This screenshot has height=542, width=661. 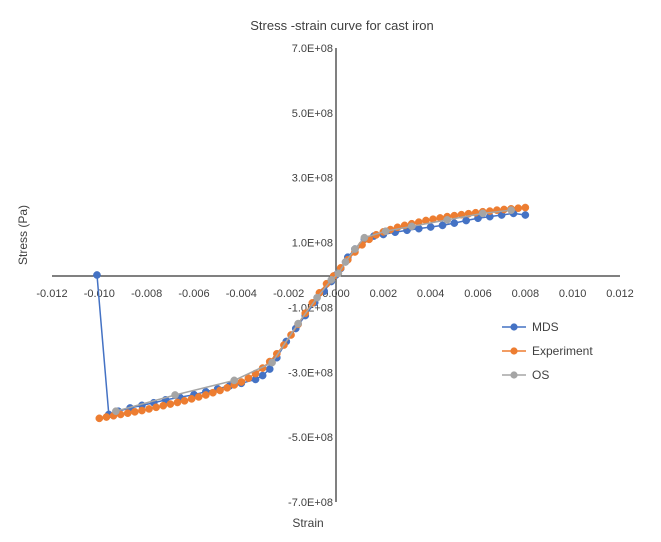 What do you see at coordinates (312, 179) in the screenshot?
I see `y-tick-label: 3.0E+08` at bounding box center [312, 179].